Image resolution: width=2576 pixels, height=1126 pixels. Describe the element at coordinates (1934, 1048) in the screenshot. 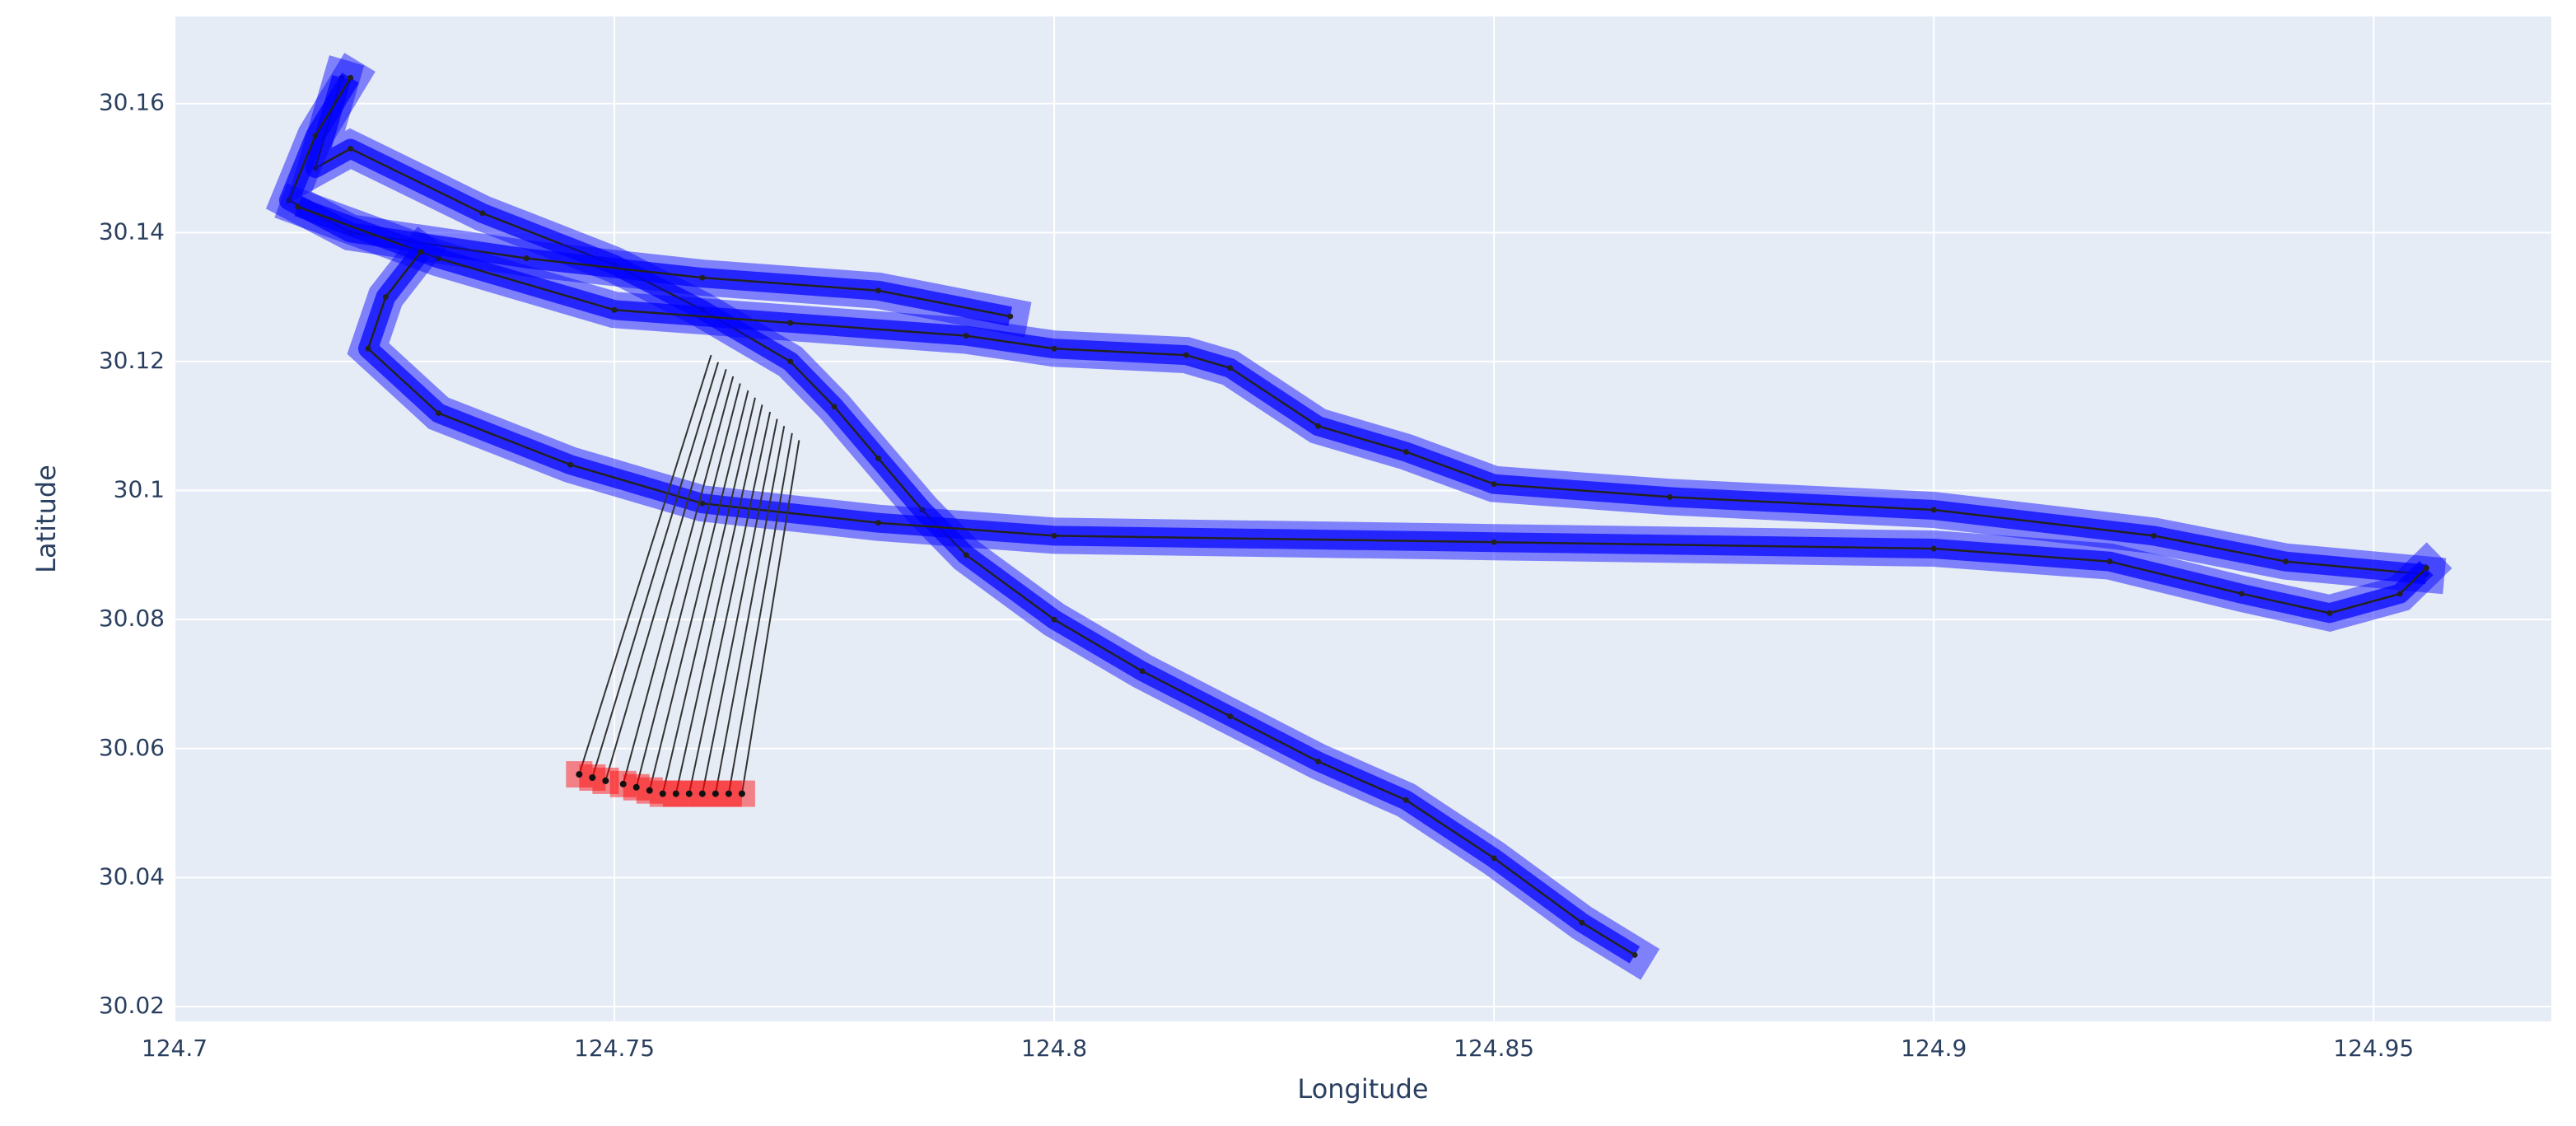

I see `x-tick-label: 124.9` at that location.